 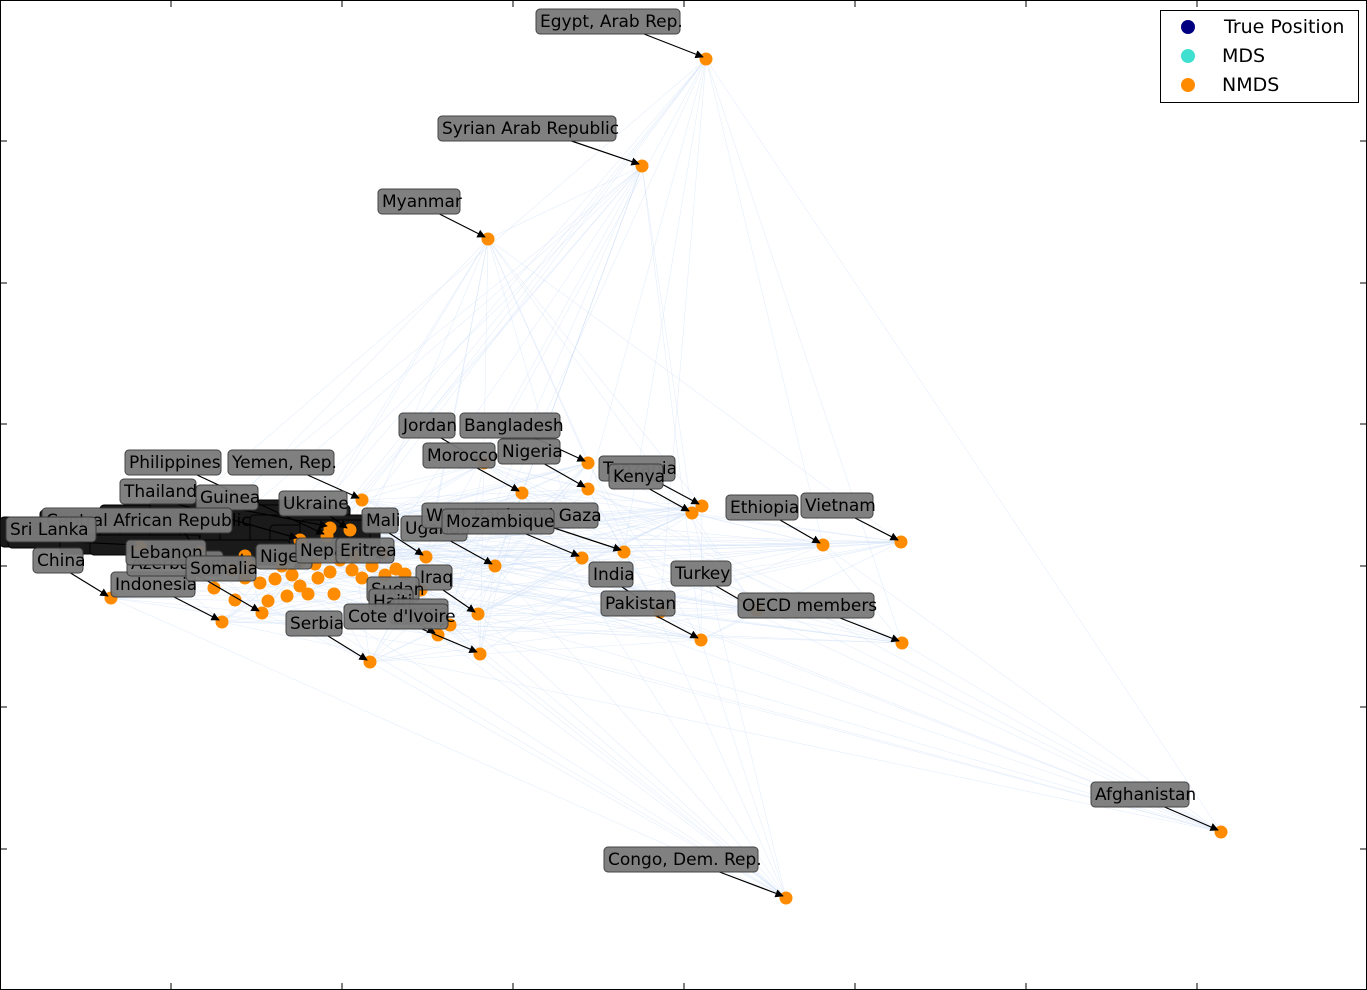 What do you see at coordinates (284, 463) in the screenshot?
I see `annotation-label: Yemen, Rep.` at bounding box center [284, 463].